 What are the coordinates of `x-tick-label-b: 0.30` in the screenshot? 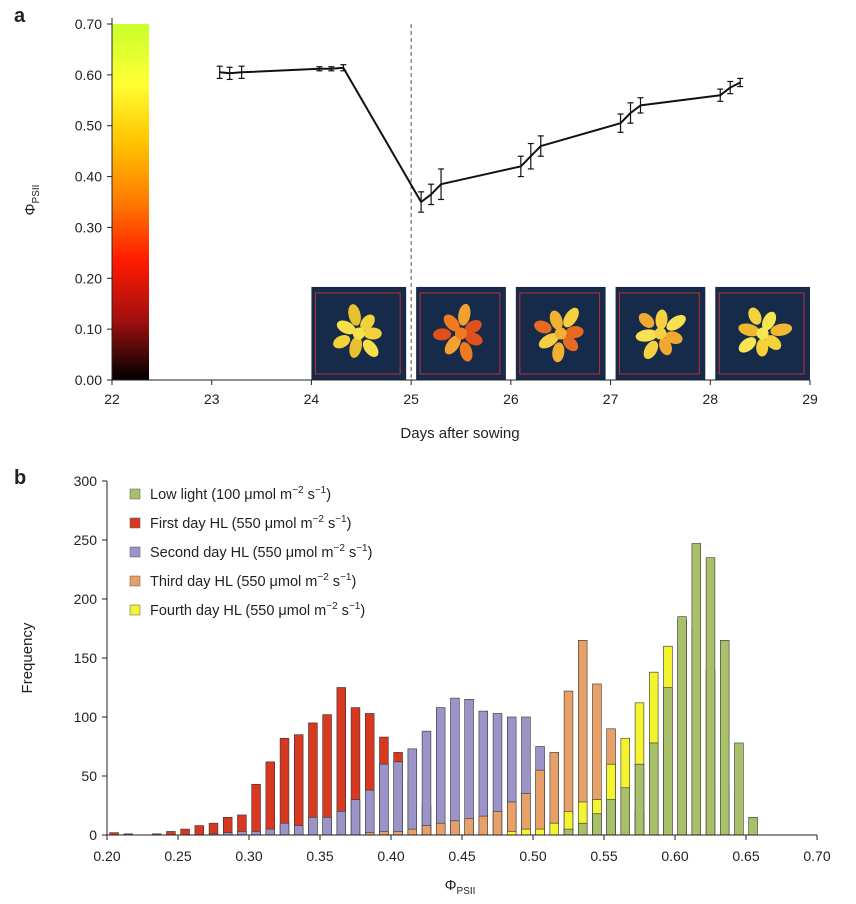 It's located at (248, 856).